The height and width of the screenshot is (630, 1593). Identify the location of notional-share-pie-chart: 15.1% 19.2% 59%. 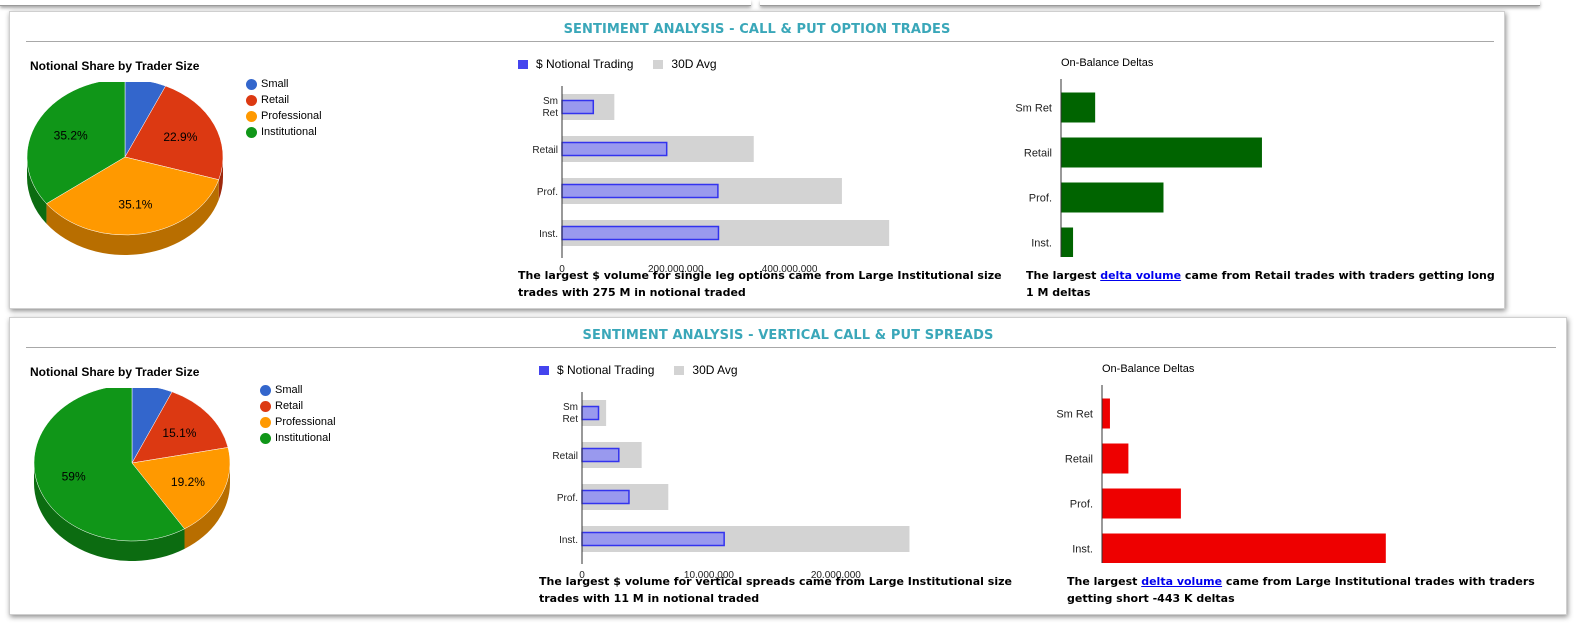
(132, 474).